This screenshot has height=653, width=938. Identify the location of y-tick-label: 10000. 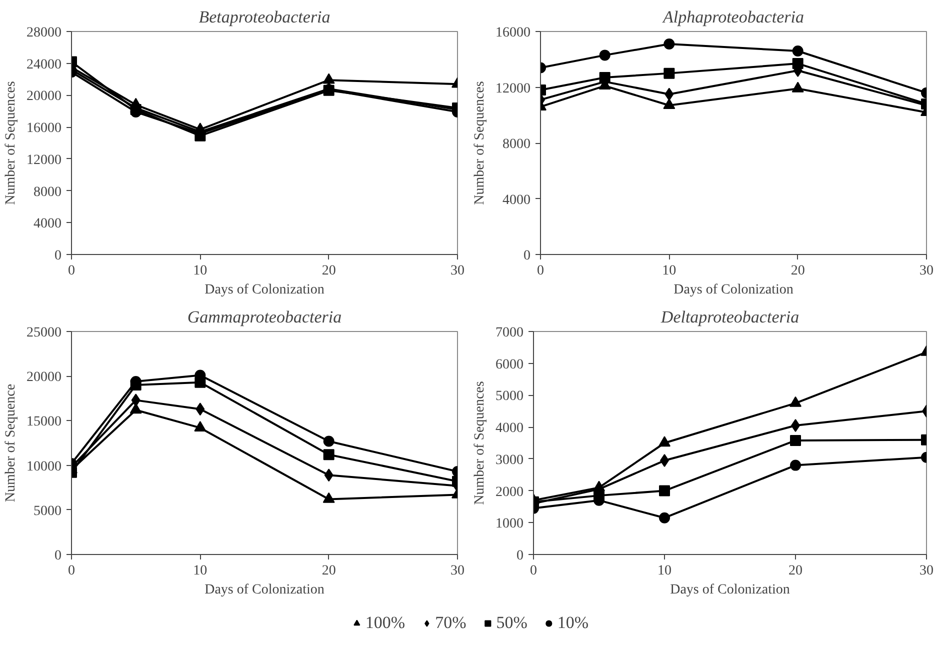
(44, 466).